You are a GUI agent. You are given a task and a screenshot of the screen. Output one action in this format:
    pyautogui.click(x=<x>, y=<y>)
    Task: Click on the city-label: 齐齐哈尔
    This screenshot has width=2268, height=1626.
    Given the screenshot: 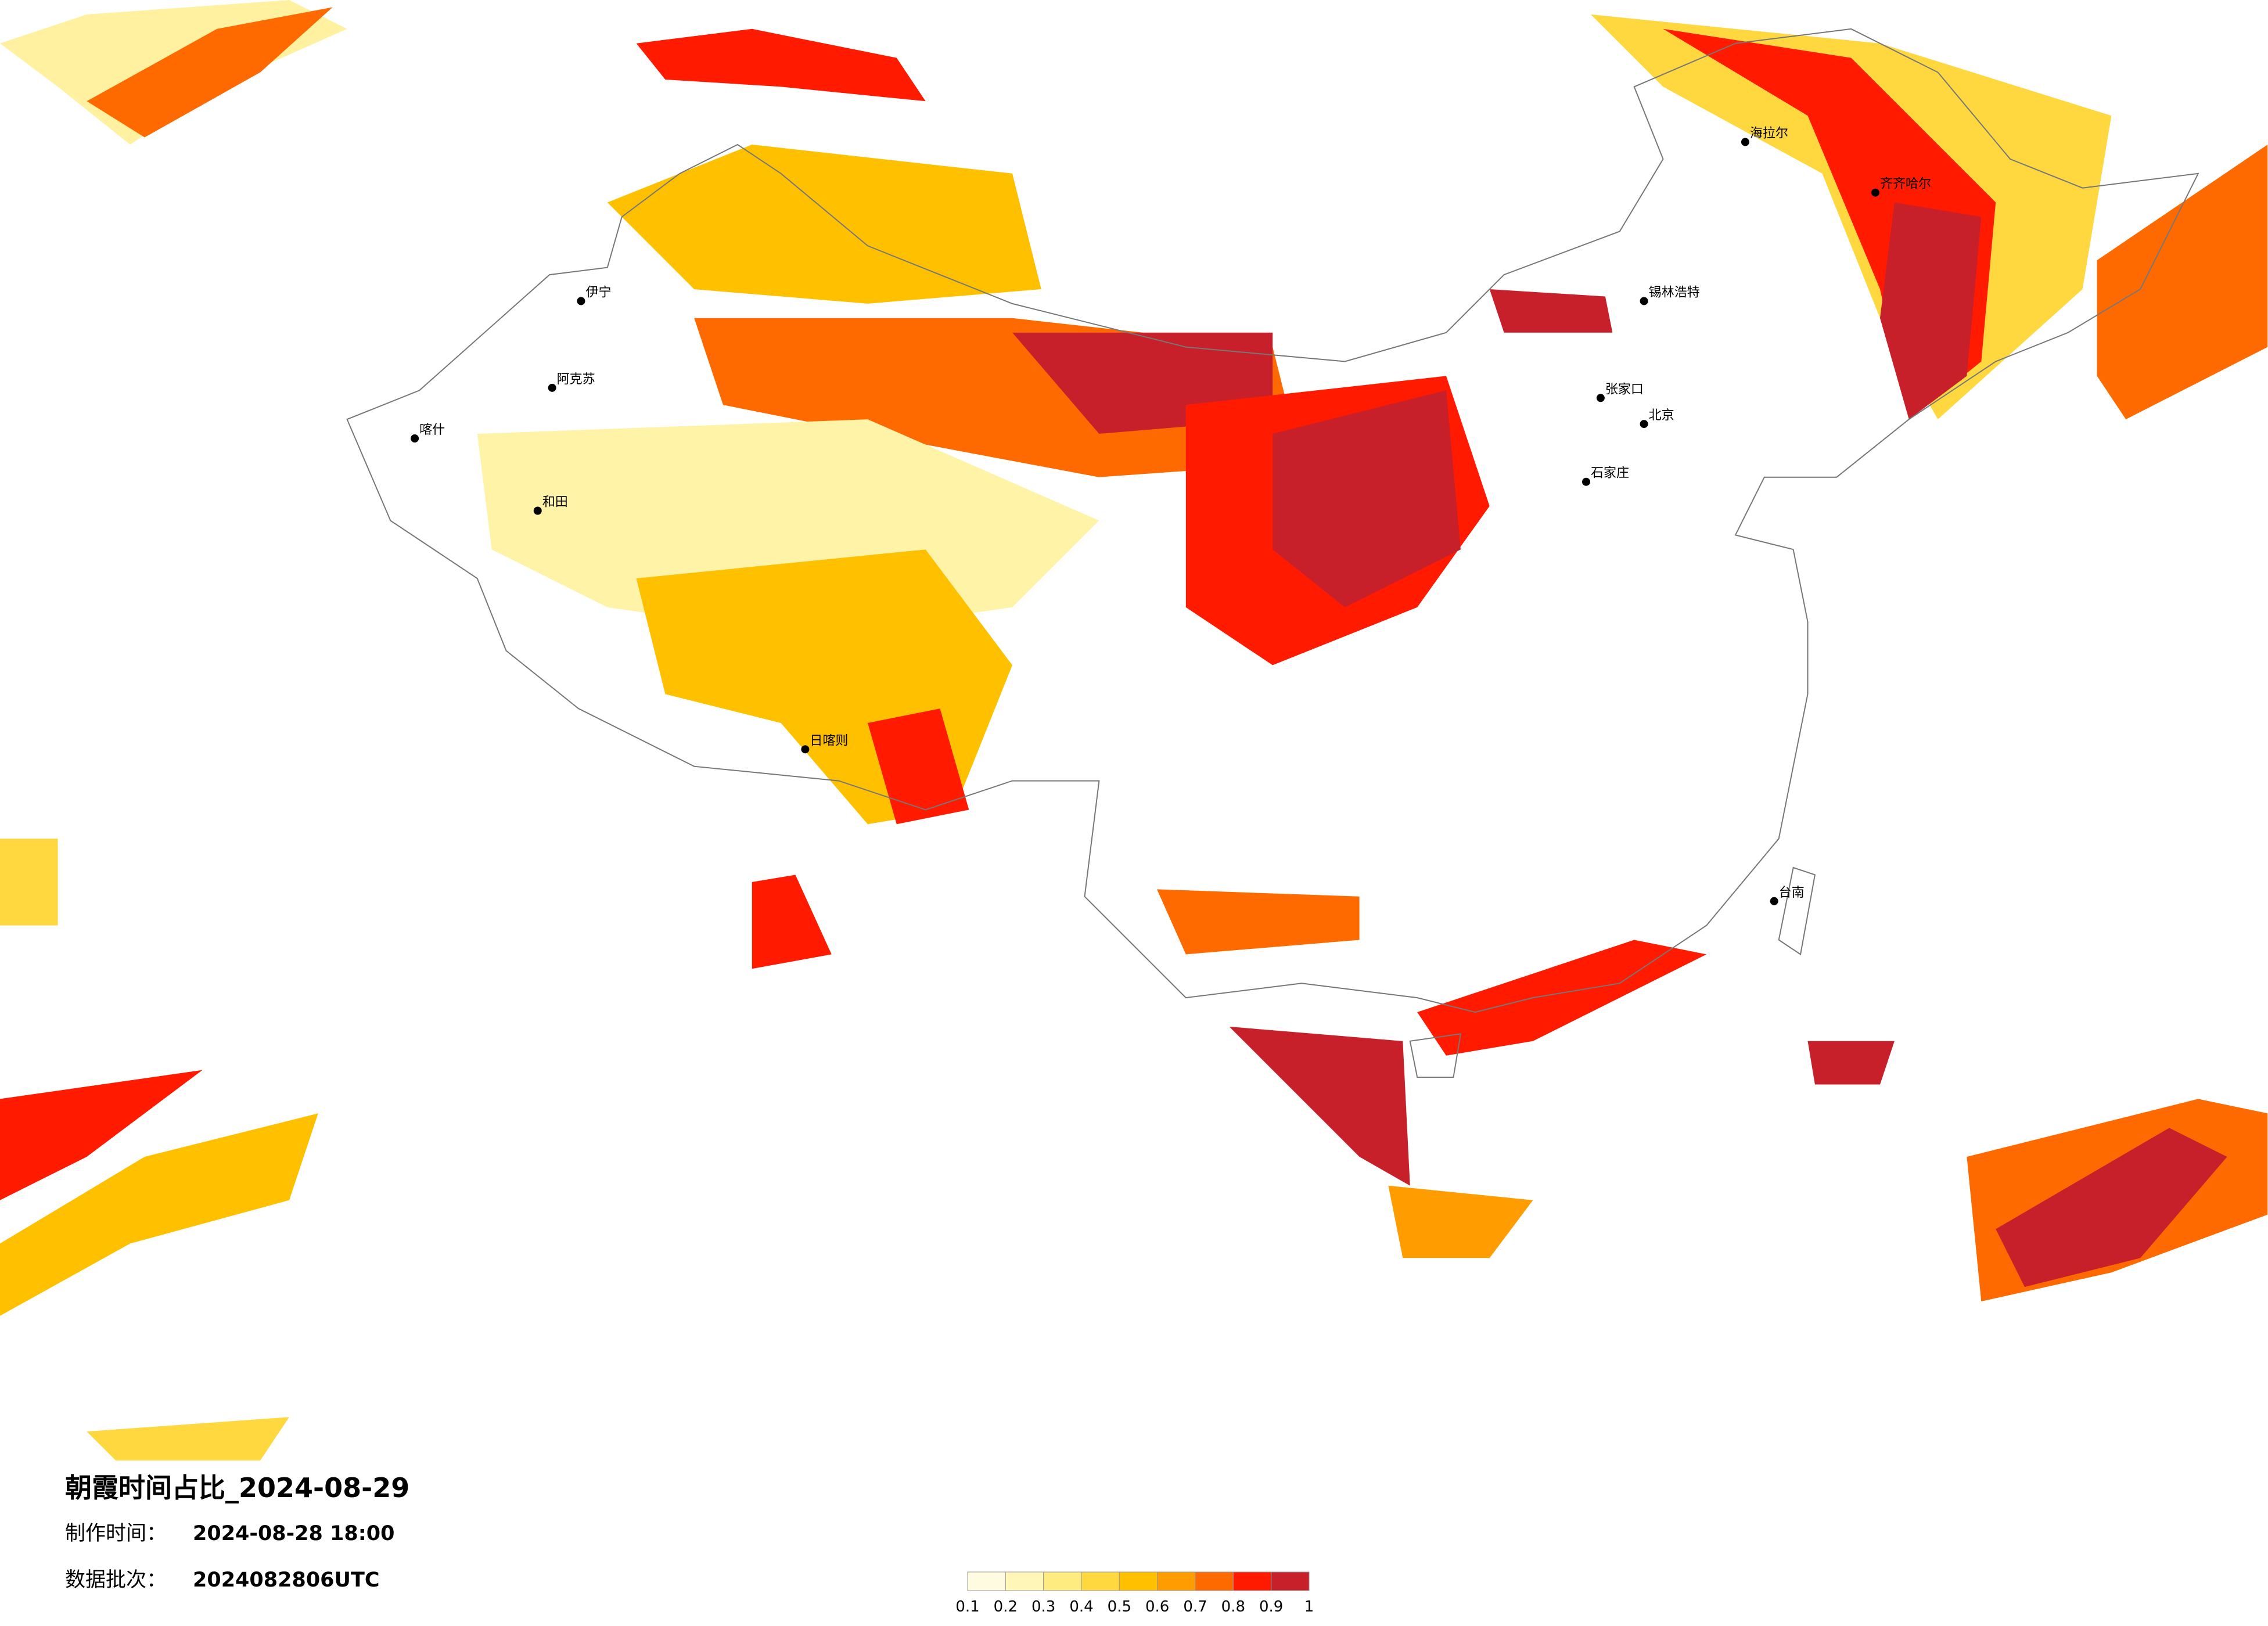 What is the action you would take?
    pyautogui.click(x=1905, y=184)
    